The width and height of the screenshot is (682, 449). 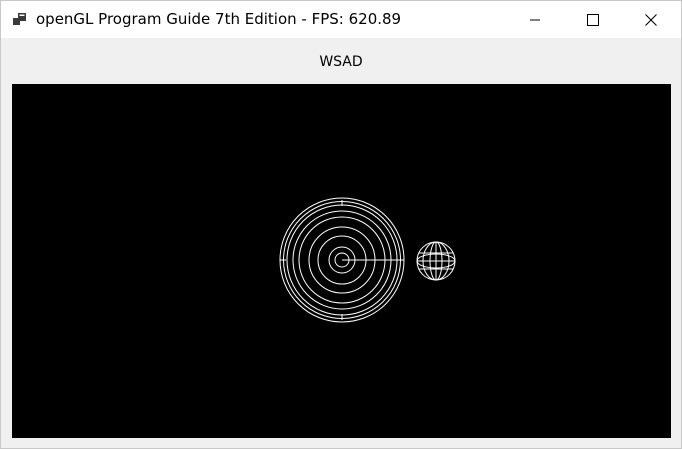 I want to click on maximize-button, so click(x=593, y=19).